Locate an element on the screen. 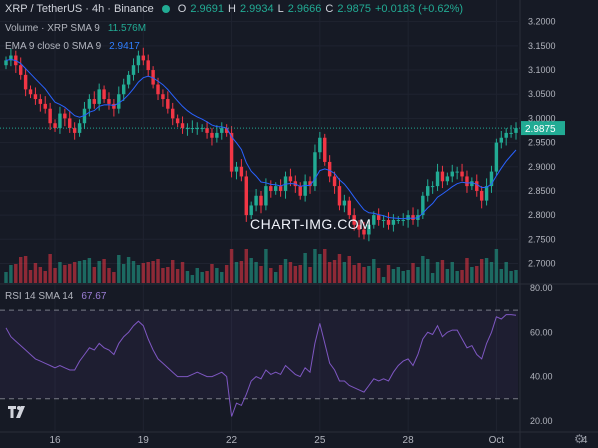  rsi-legend: RSI 14 SMA 14 67.67 is located at coordinates (55, 296).